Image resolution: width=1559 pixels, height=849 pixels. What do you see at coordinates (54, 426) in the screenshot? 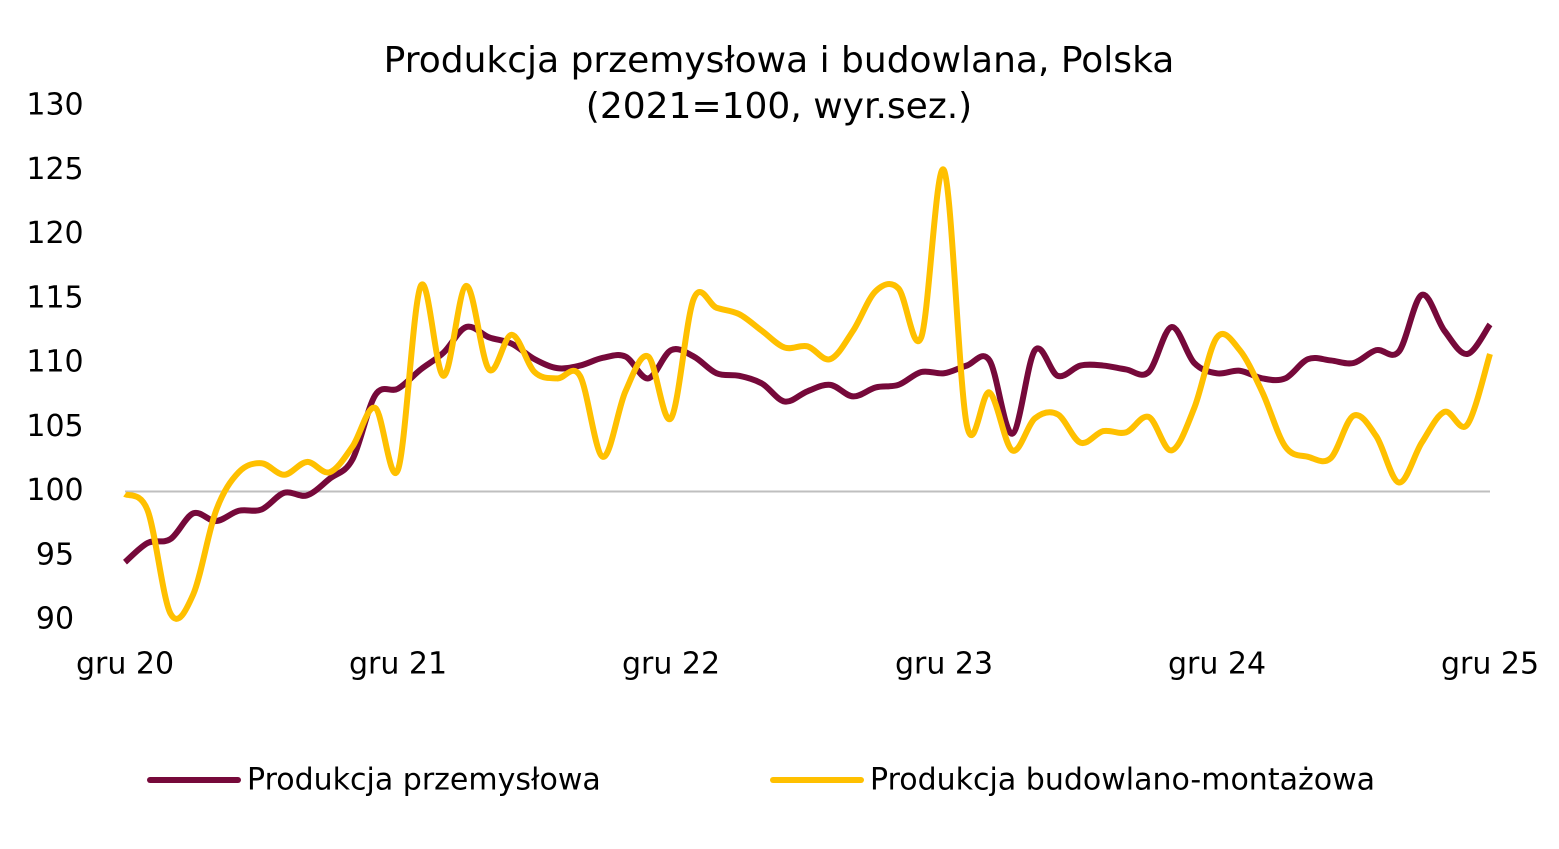
I see `y-tick-label: 105` at bounding box center [54, 426].